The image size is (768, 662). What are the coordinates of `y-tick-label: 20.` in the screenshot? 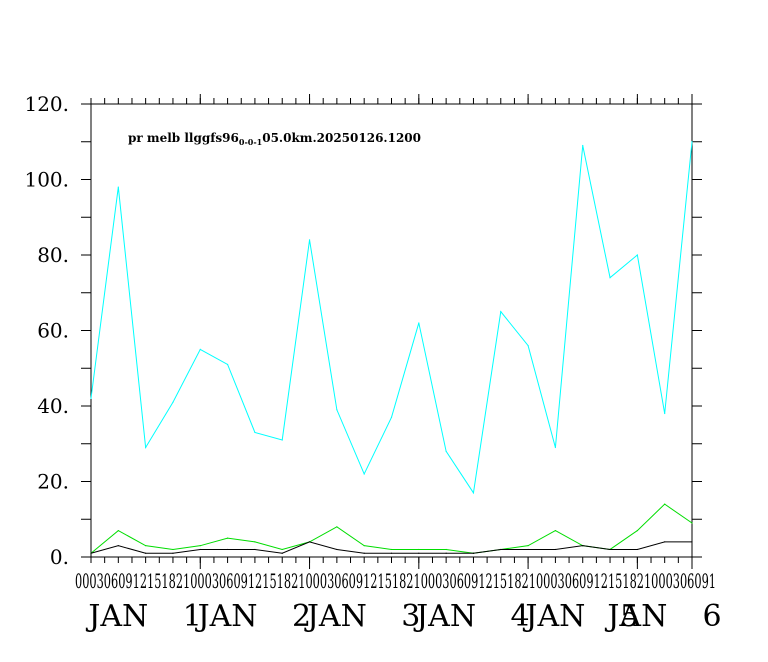 It's located at (53, 482).